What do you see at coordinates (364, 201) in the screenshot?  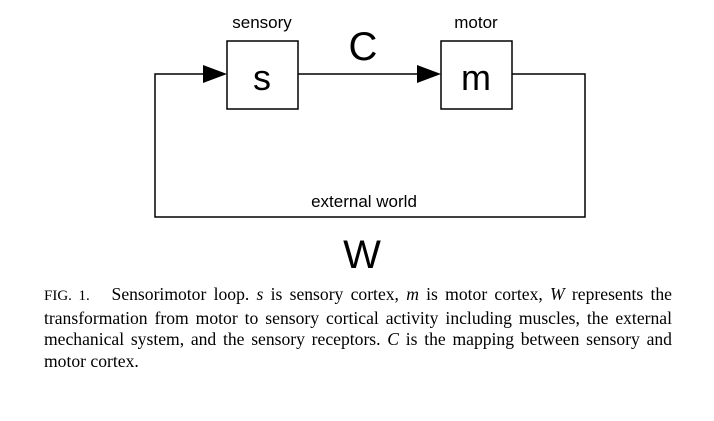 I see `external-world-label: external world` at bounding box center [364, 201].